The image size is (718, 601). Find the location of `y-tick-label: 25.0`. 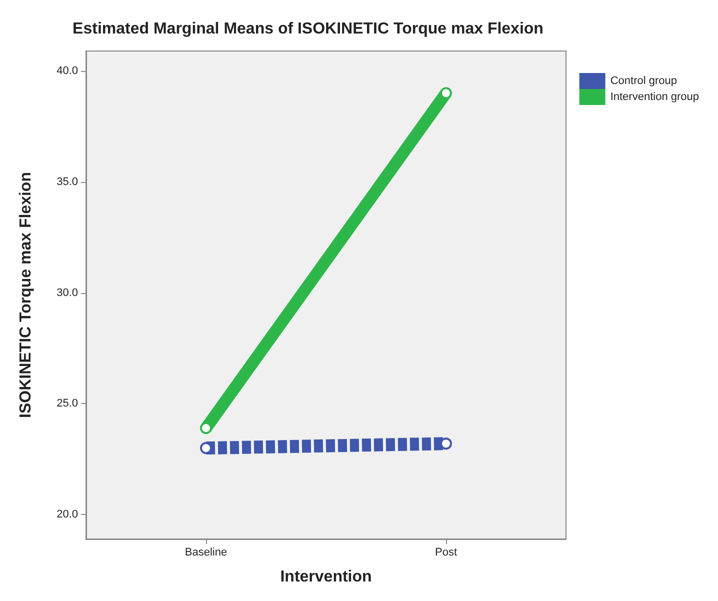

y-tick-label: 25.0 is located at coordinates (67, 404).